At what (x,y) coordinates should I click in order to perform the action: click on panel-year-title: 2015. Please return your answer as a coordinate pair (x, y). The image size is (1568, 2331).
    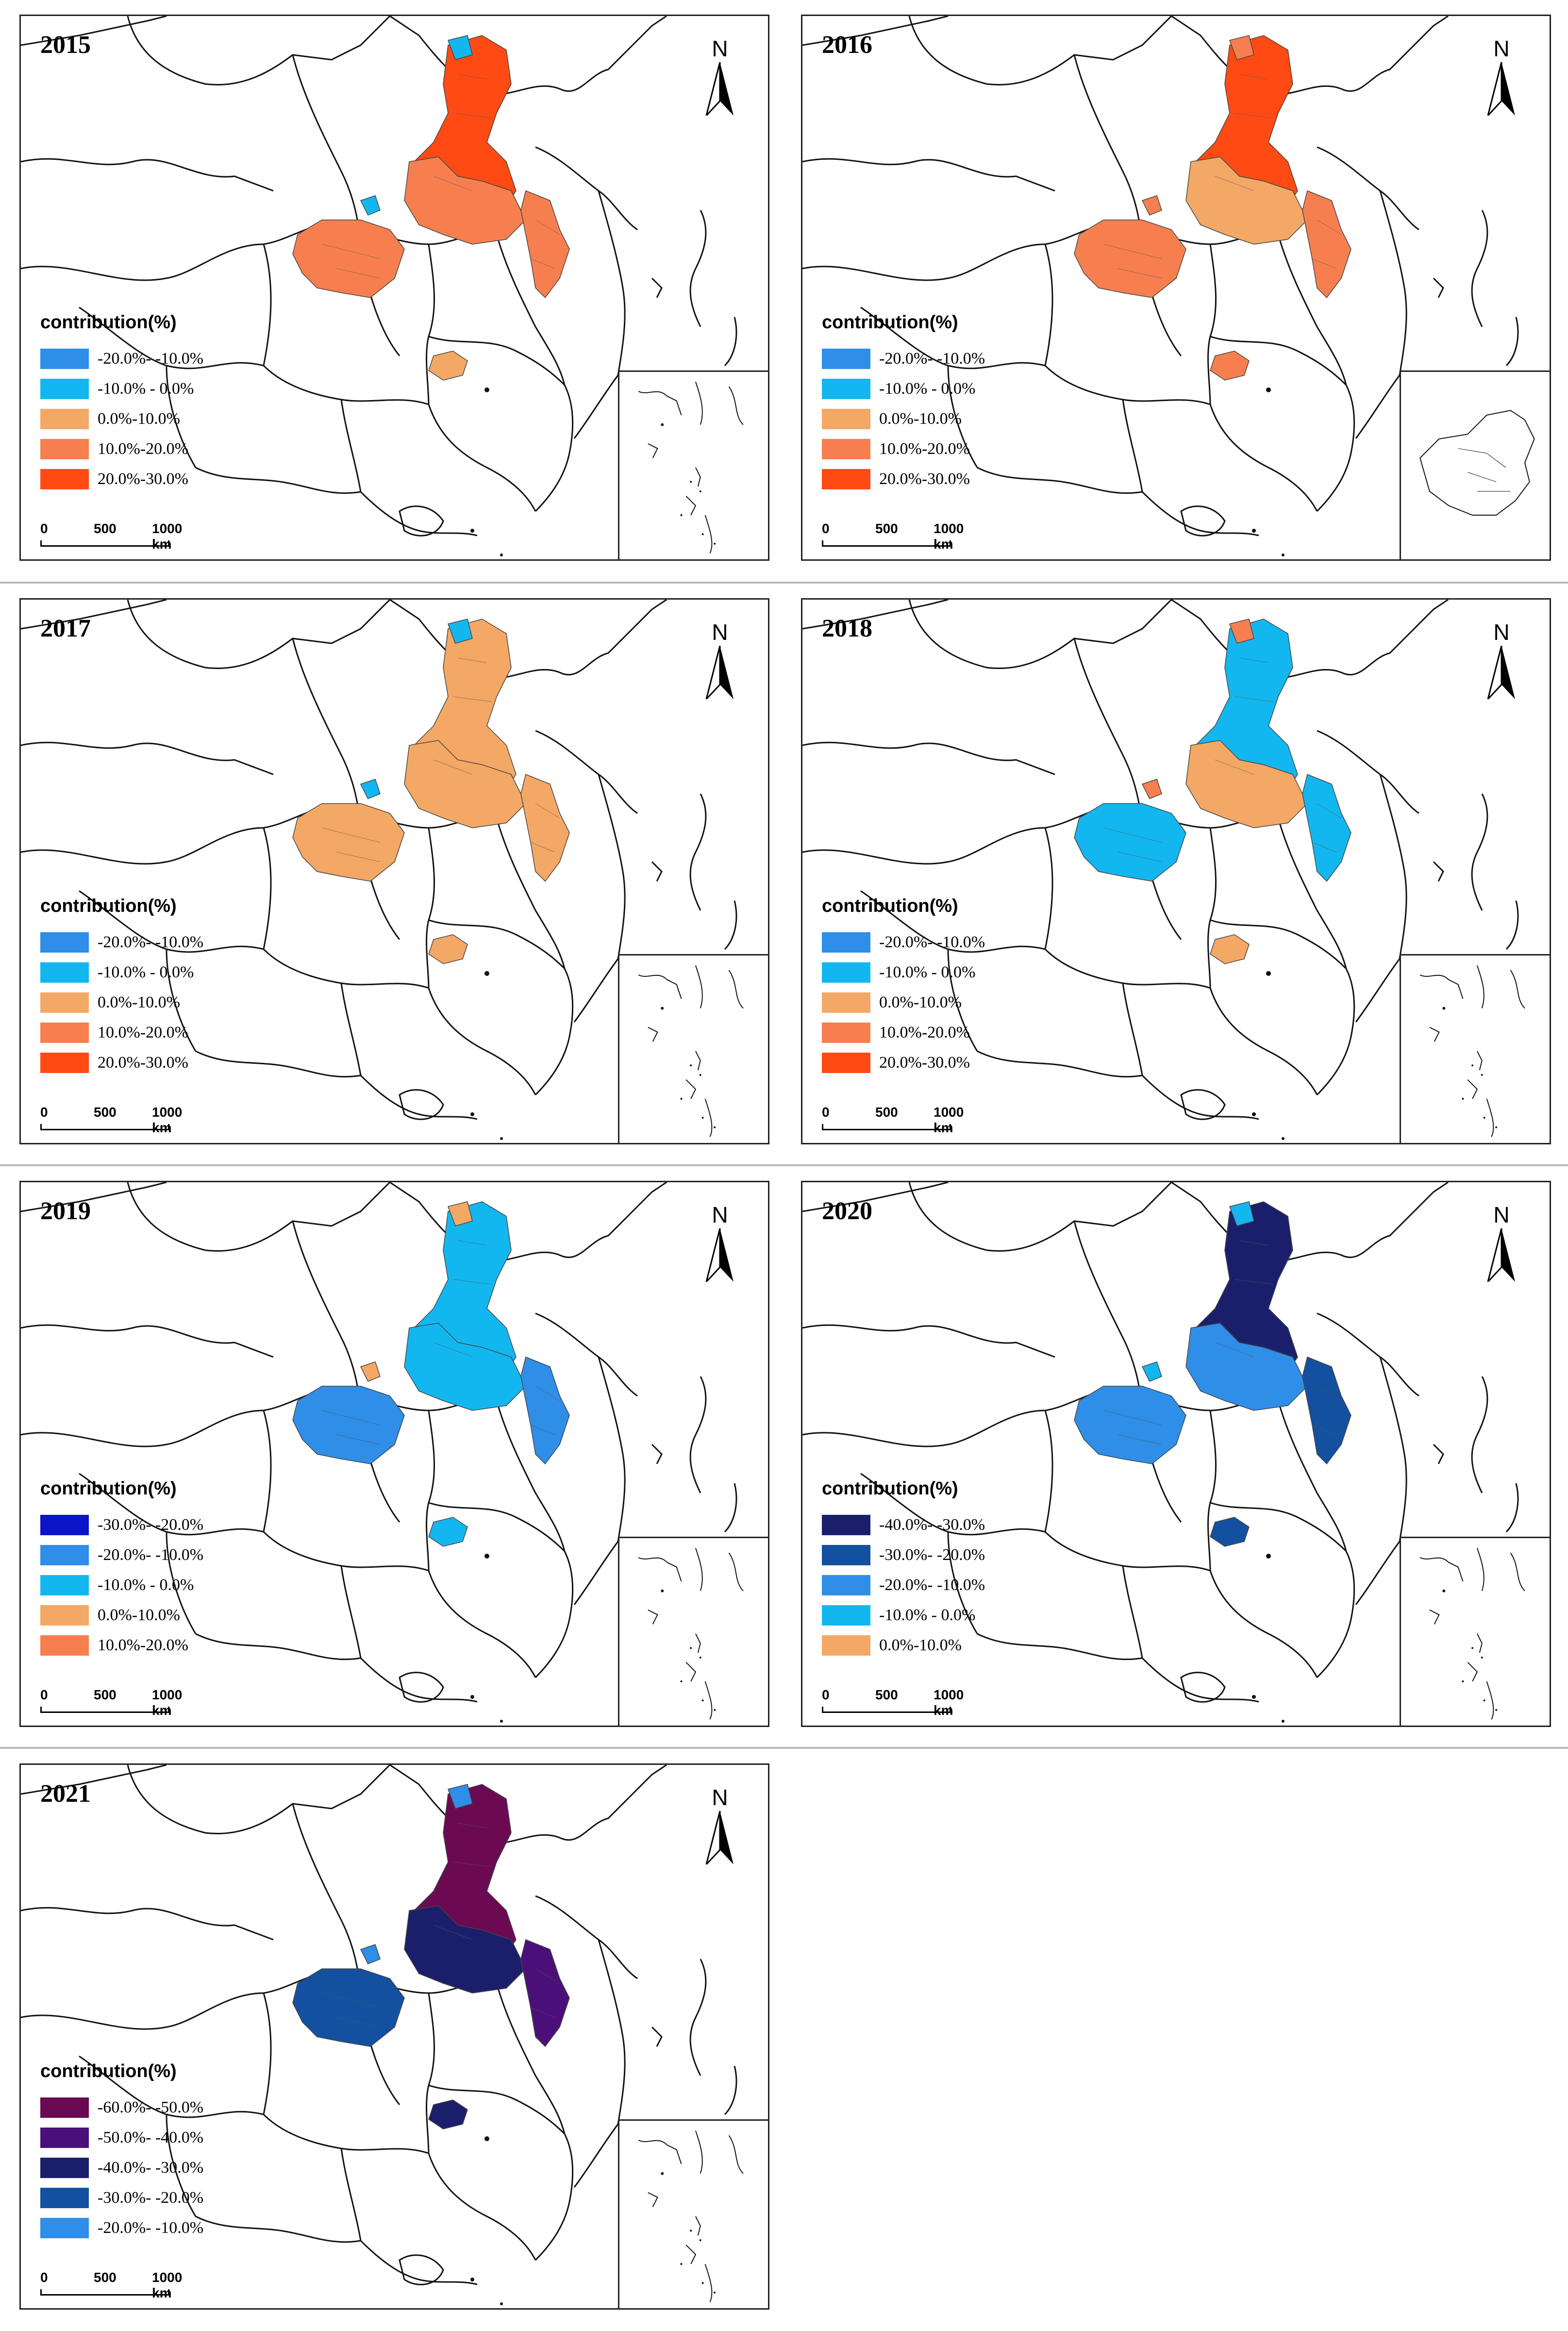
    Looking at the image, I should click on (65, 45).